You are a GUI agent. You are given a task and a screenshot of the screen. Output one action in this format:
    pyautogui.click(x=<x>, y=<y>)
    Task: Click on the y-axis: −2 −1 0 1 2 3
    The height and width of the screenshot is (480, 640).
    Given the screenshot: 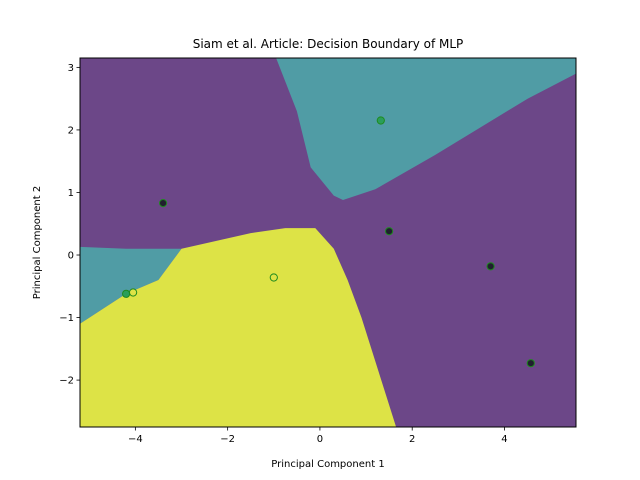 What is the action you would take?
    pyautogui.click(x=69, y=225)
    